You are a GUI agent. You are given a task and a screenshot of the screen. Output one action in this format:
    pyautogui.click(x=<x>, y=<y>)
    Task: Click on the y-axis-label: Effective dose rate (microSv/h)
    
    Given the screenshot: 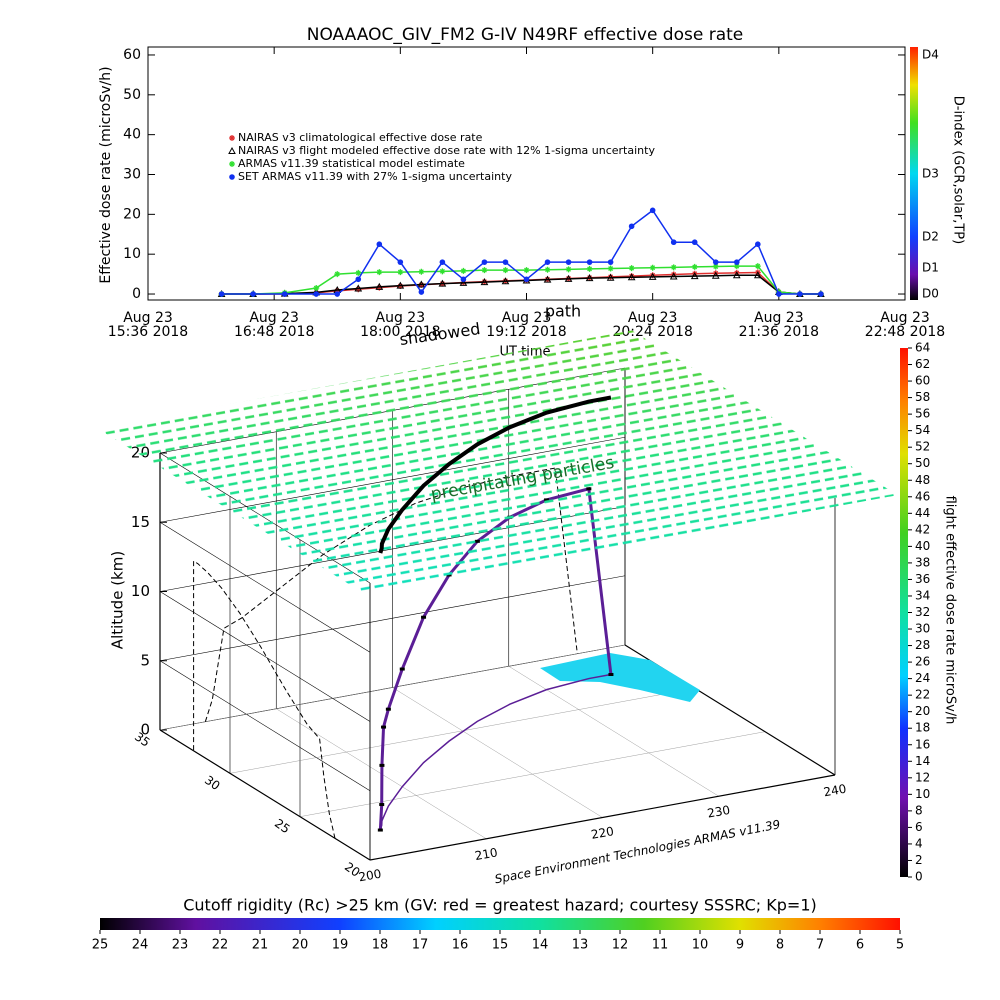 What is the action you would take?
    pyautogui.click(x=106, y=174)
    